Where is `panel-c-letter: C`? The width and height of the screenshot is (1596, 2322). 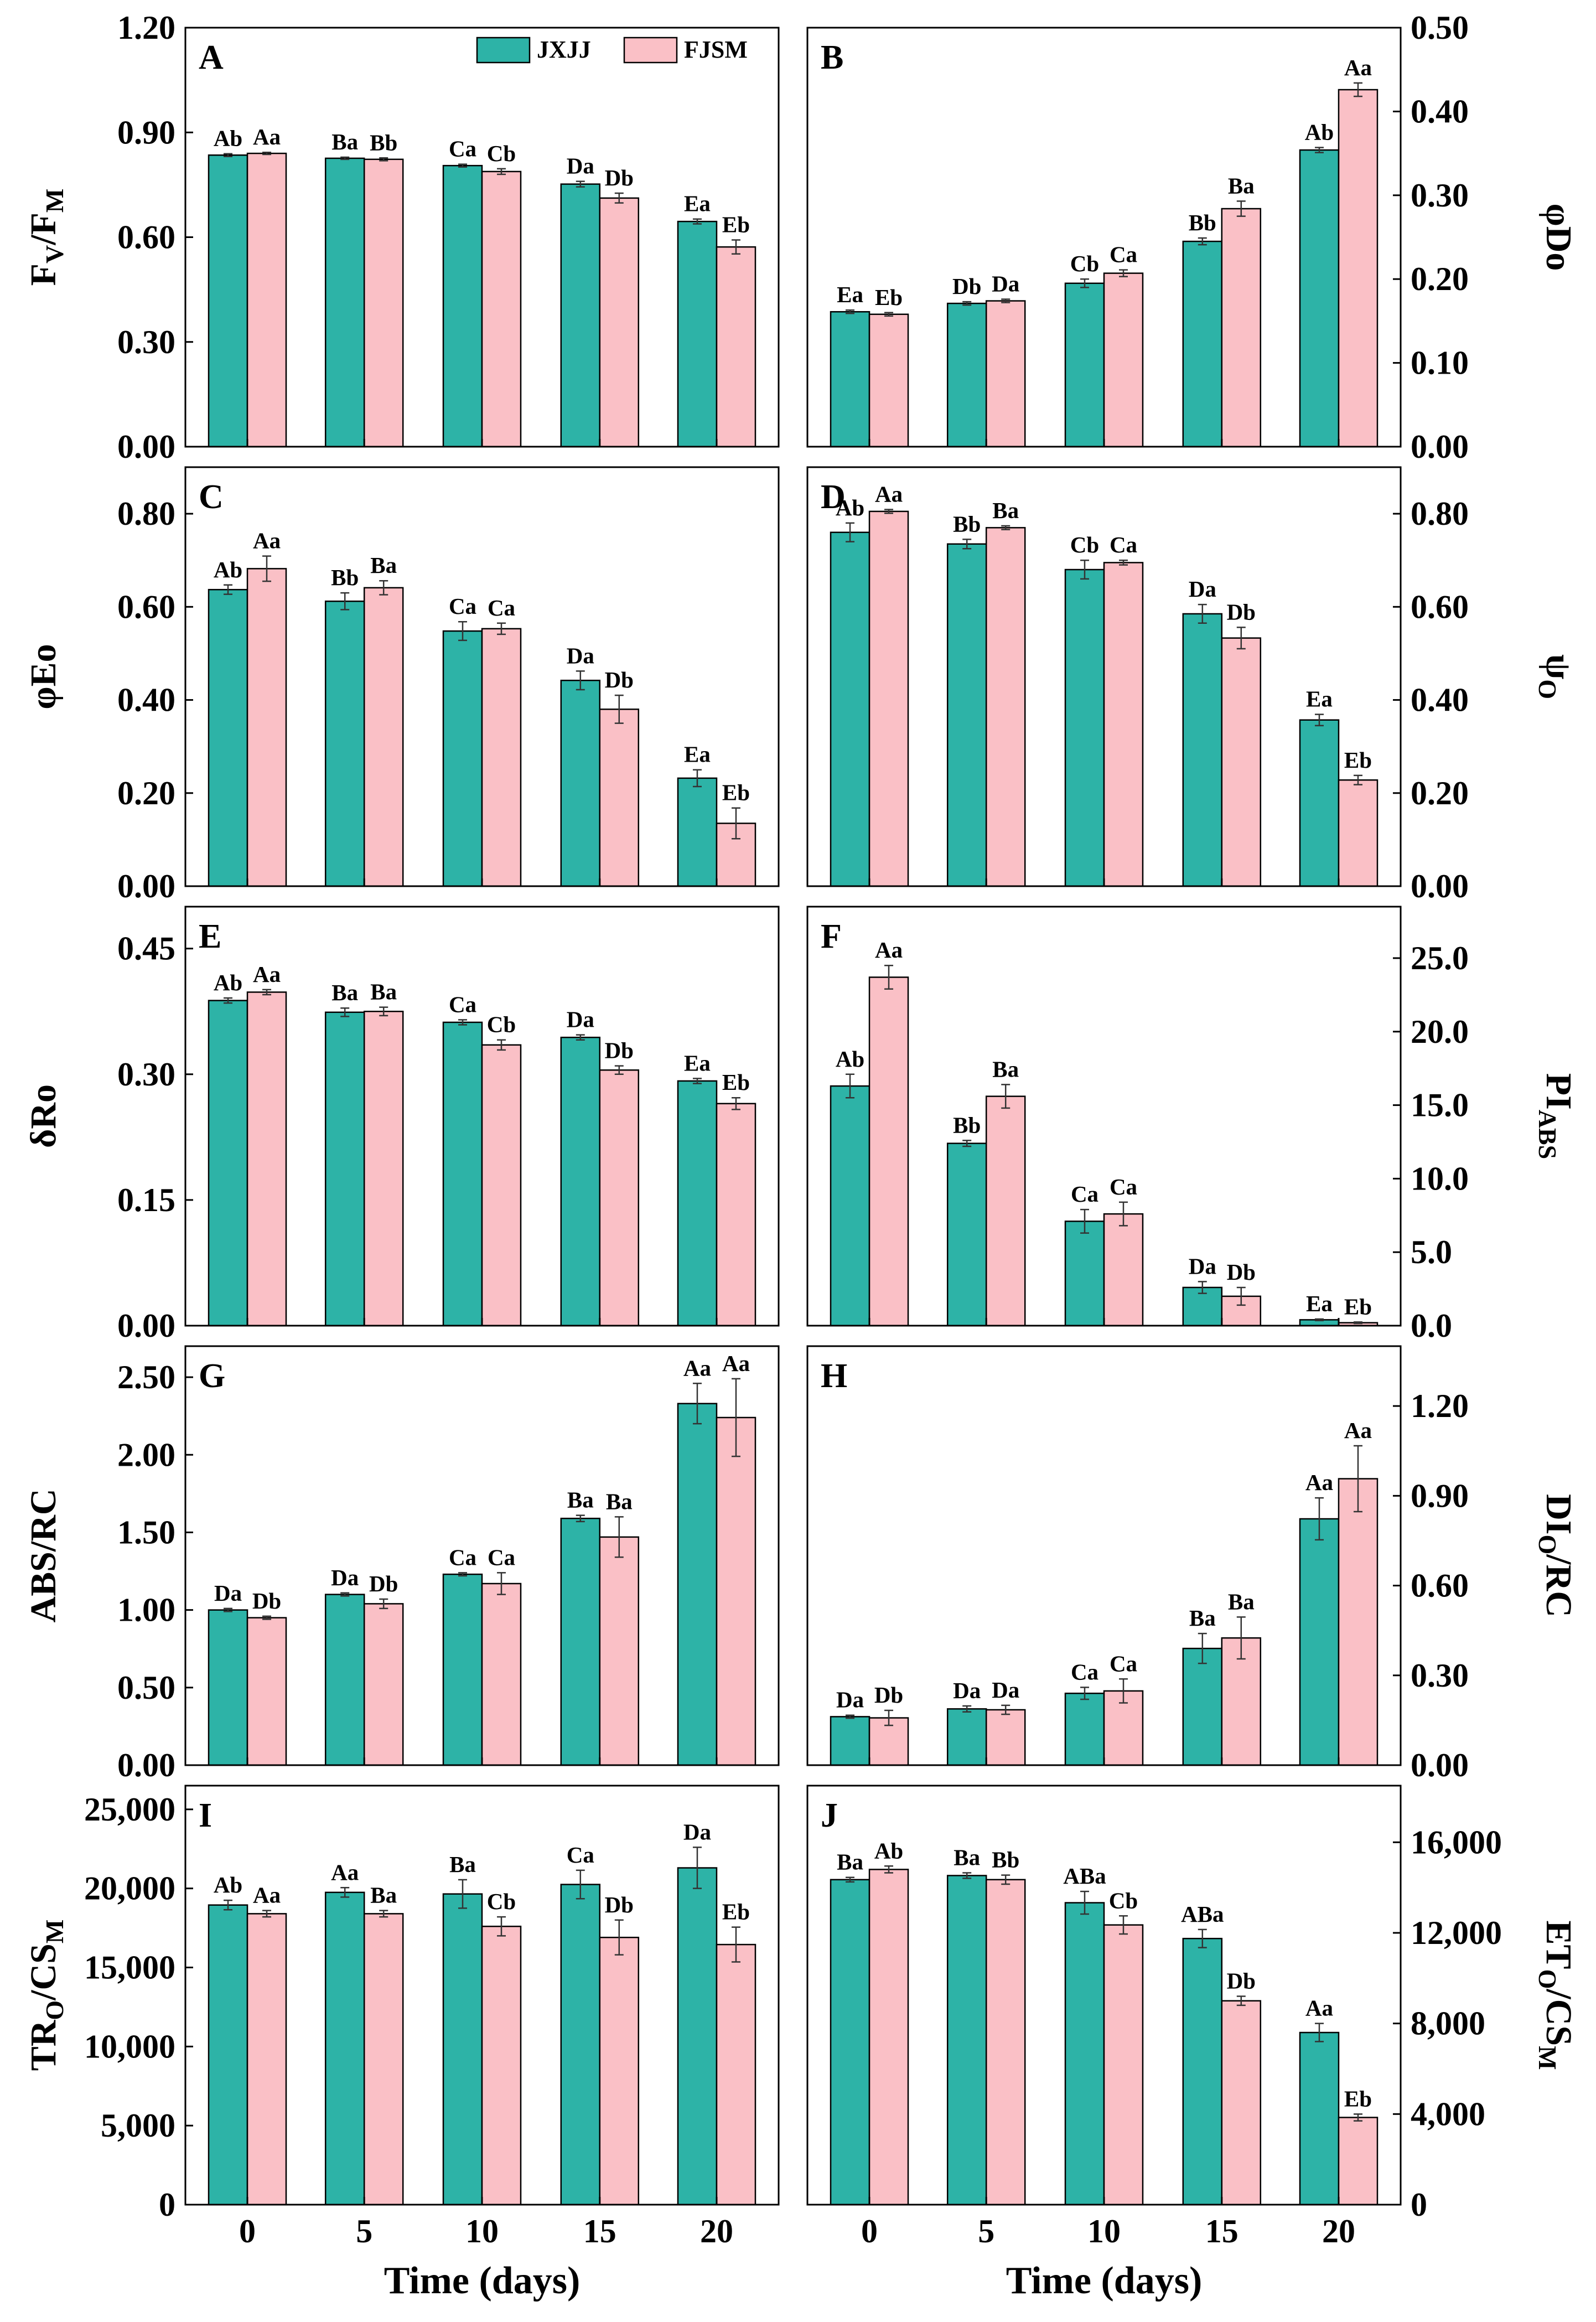
panel-c-letter: C is located at coordinates (211, 497).